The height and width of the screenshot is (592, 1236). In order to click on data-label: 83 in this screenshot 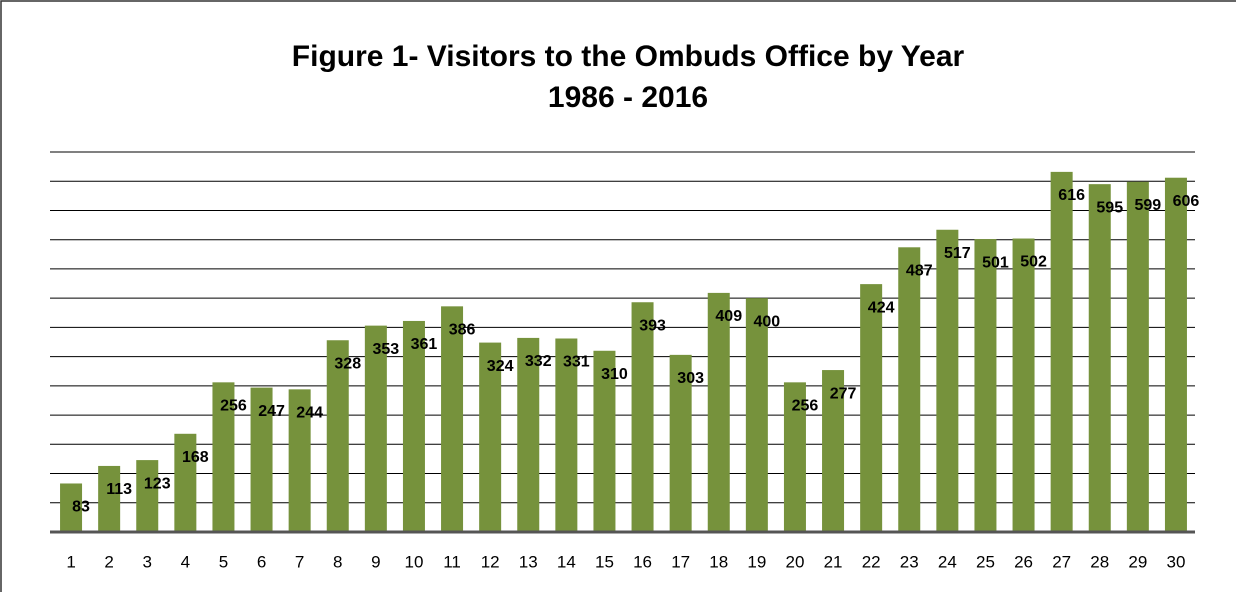, I will do `click(81, 507)`.